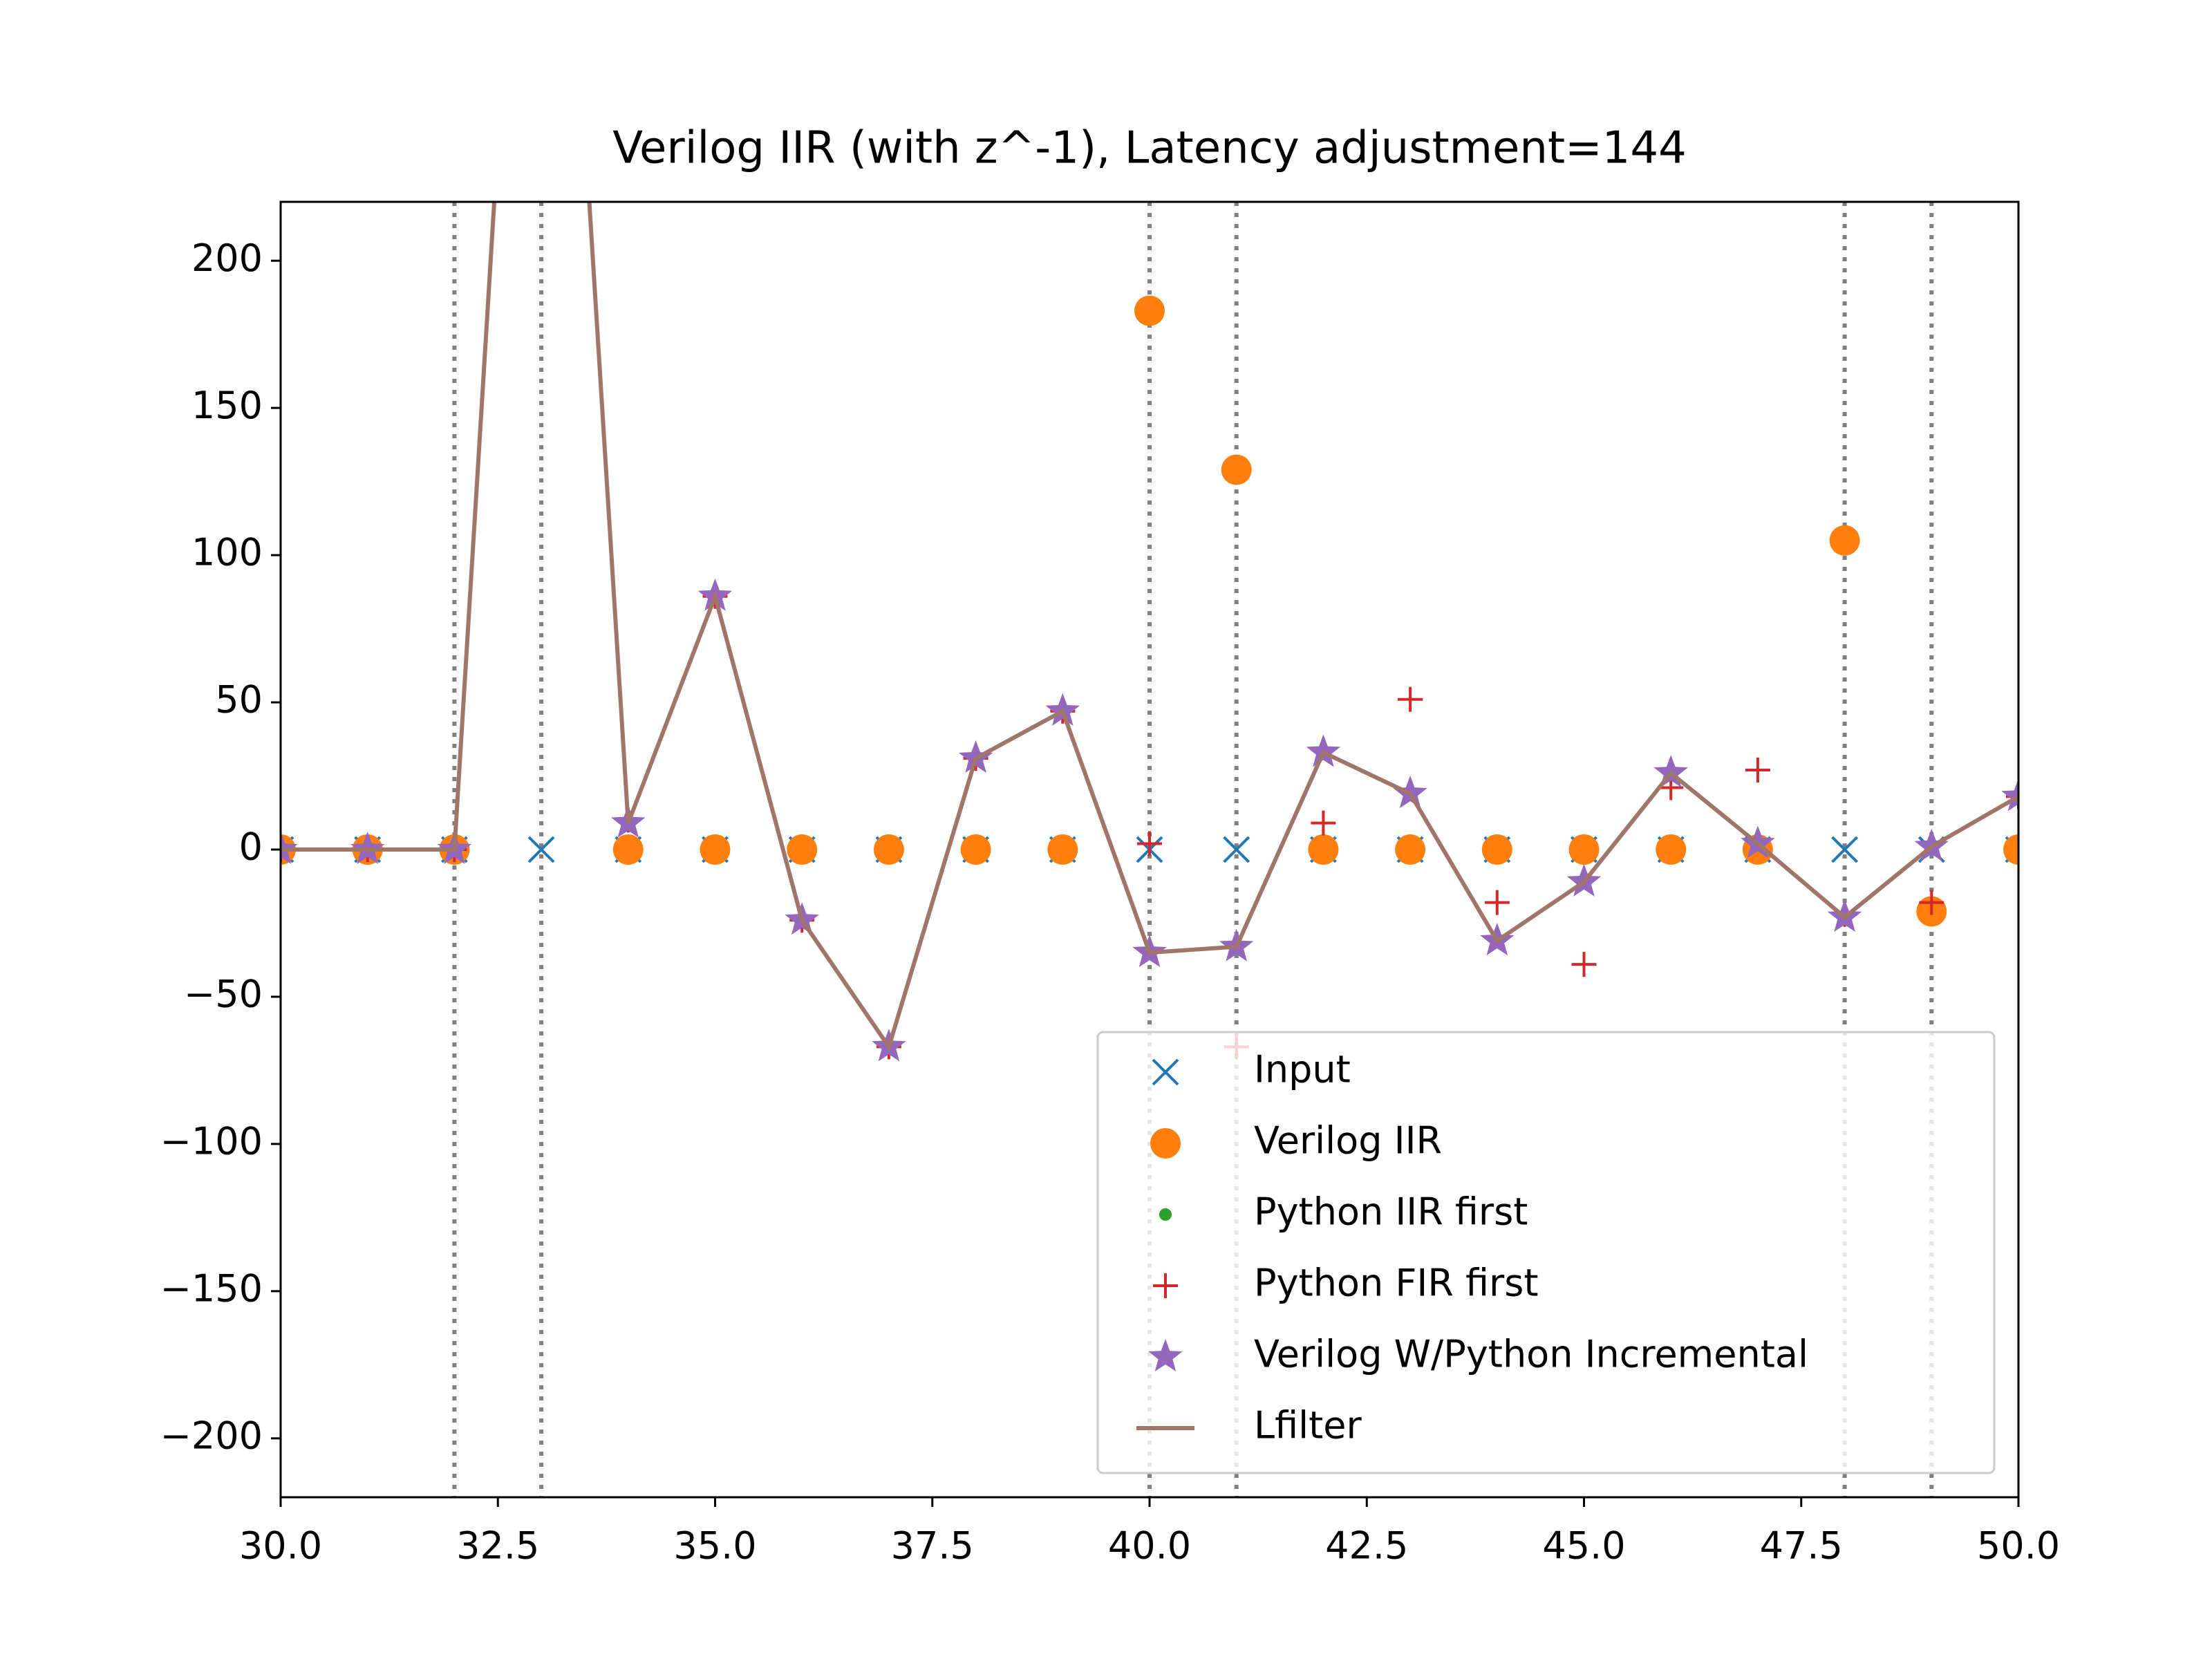 The image size is (2212, 1659). Describe the element at coordinates (1366, 1546) in the screenshot. I see `x-tick-label: 42.5` at that location.